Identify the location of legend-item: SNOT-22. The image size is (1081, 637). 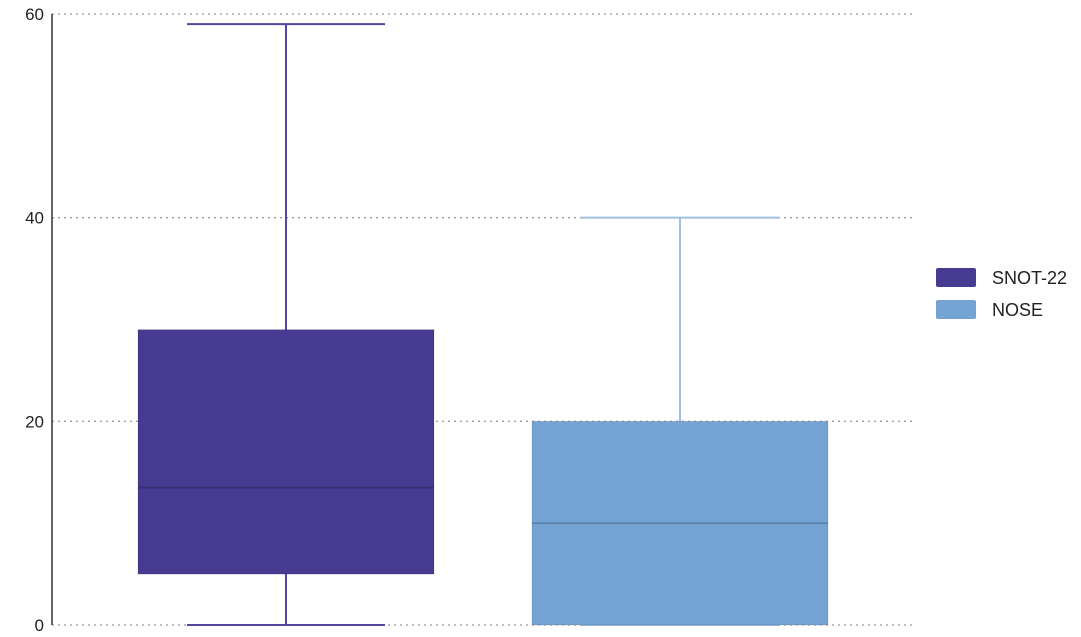
(1001, 278).